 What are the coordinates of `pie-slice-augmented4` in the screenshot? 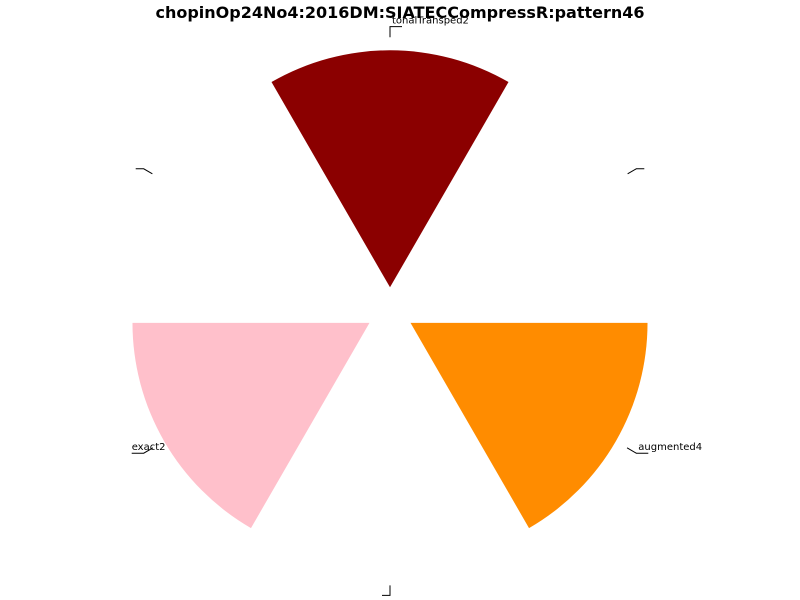 It's located at (529, 425).